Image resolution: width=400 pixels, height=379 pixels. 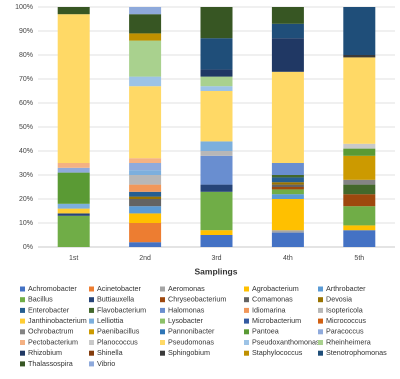 What do you see at coordinates (197, 299) in the screenshot?
I see `legend-label: Chryseobacterium` at bounding box center [197, 299].